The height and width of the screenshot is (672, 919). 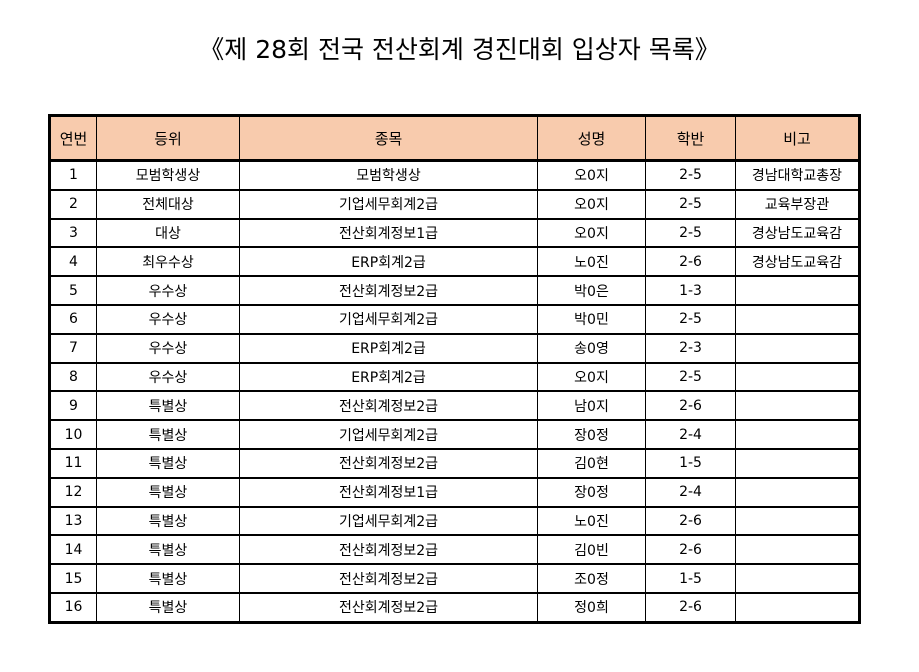 What do you see at coordinates (73, 405) in the screenshot?
I see `cell-col-number: 9` at bounding box center [73, 405].